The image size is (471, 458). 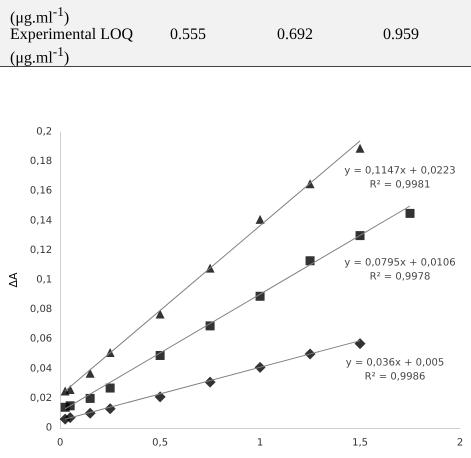 I want to click on y-tick-label: 0,14, so click(x=41, y=220).